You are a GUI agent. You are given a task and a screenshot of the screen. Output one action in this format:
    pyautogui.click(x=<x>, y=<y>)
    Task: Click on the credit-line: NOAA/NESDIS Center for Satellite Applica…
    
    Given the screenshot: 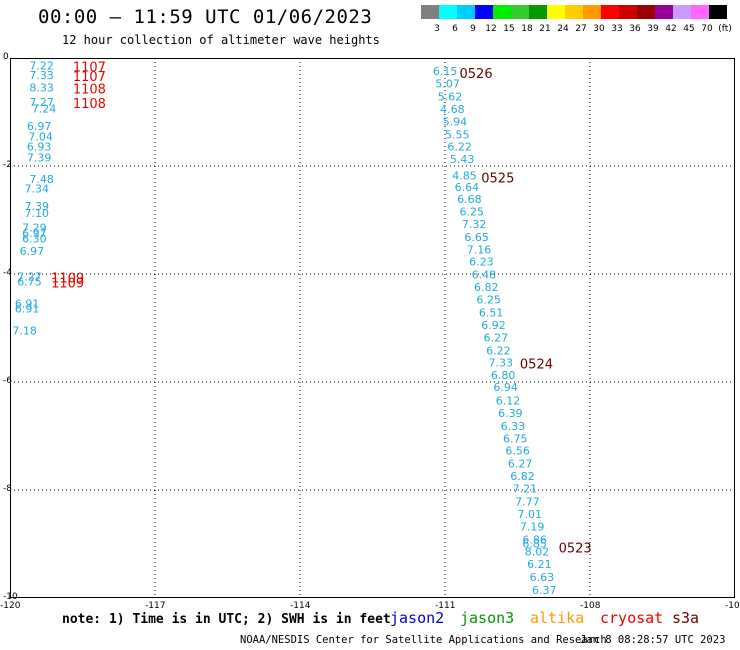 What is the action you would take?
    pyautogui.click(x=423, y=640)
    